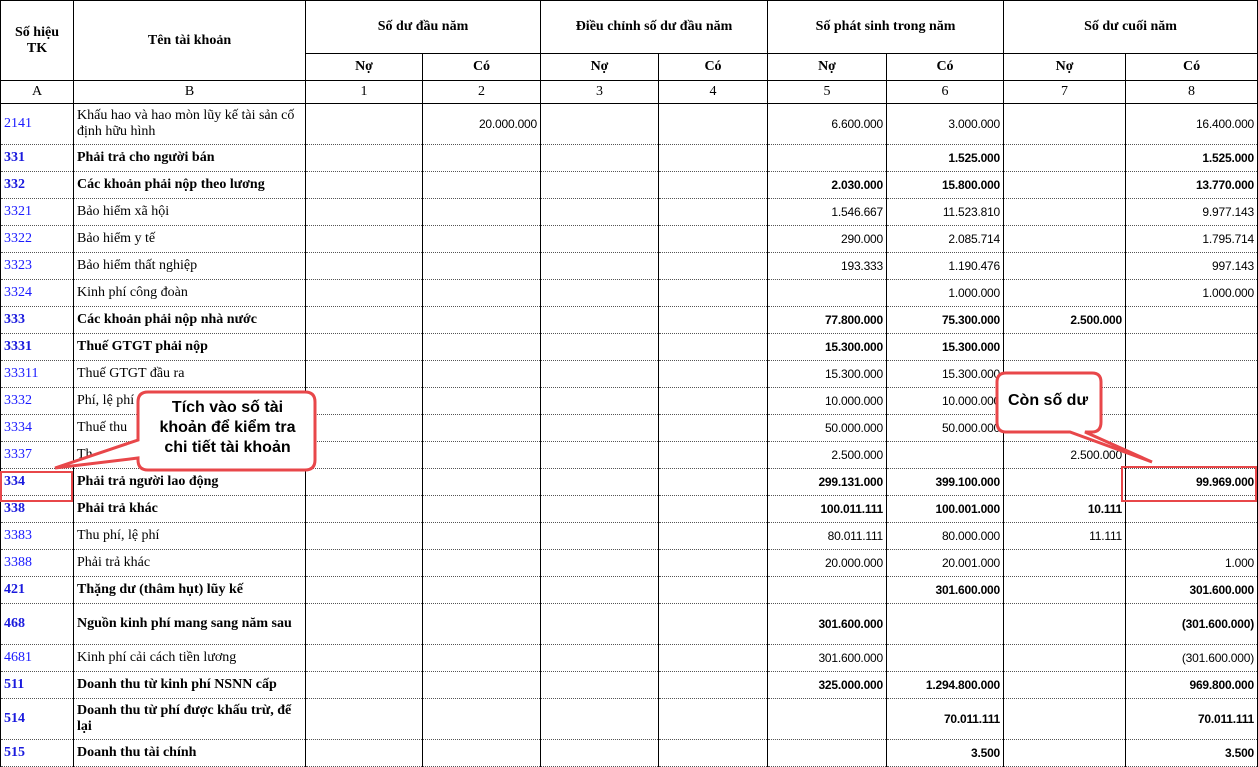  Describe the element at coordinates (1191, 124) in the screenshot. I see `amount-cell: 16.400.000` at that location.